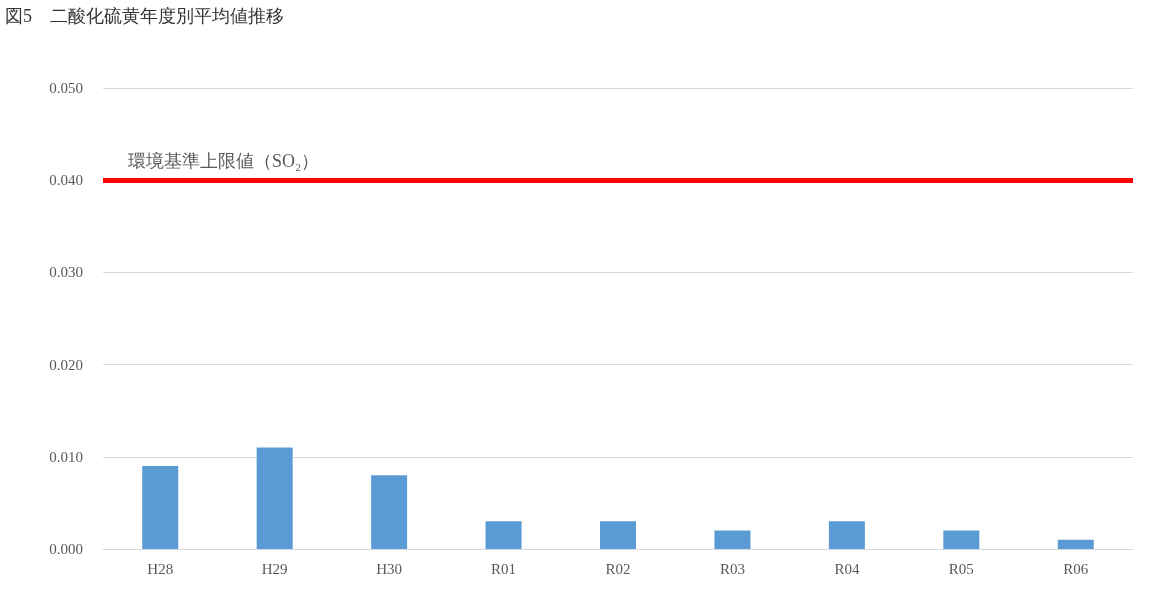  What do you see at coordinates (66, 88) in the screenshot?
I see `y-tick-label: 0.050` at bounding box center [66, 88].